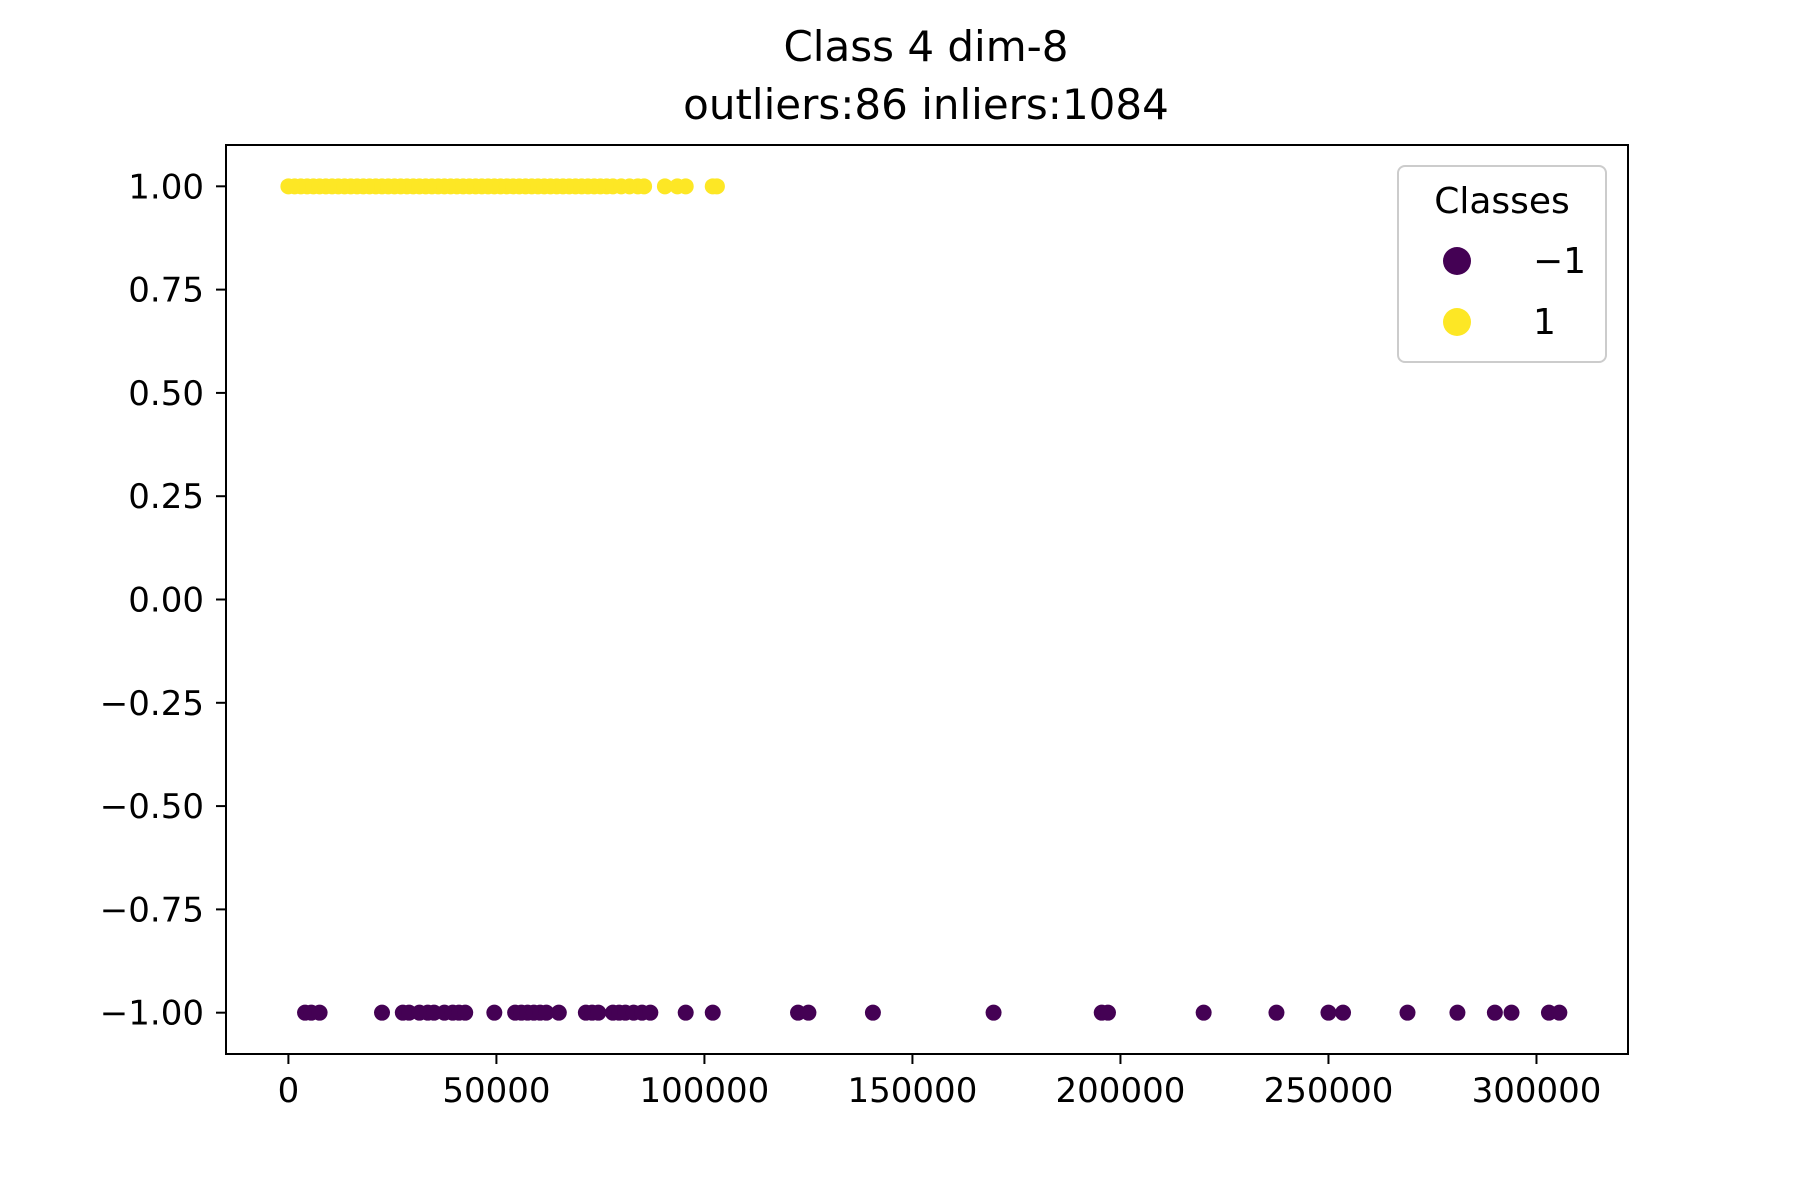  What do you see at coordinates (1502, 264) in the screenshot?
I see `legend: Classes −1 1` at bounding box center [1502, 264].